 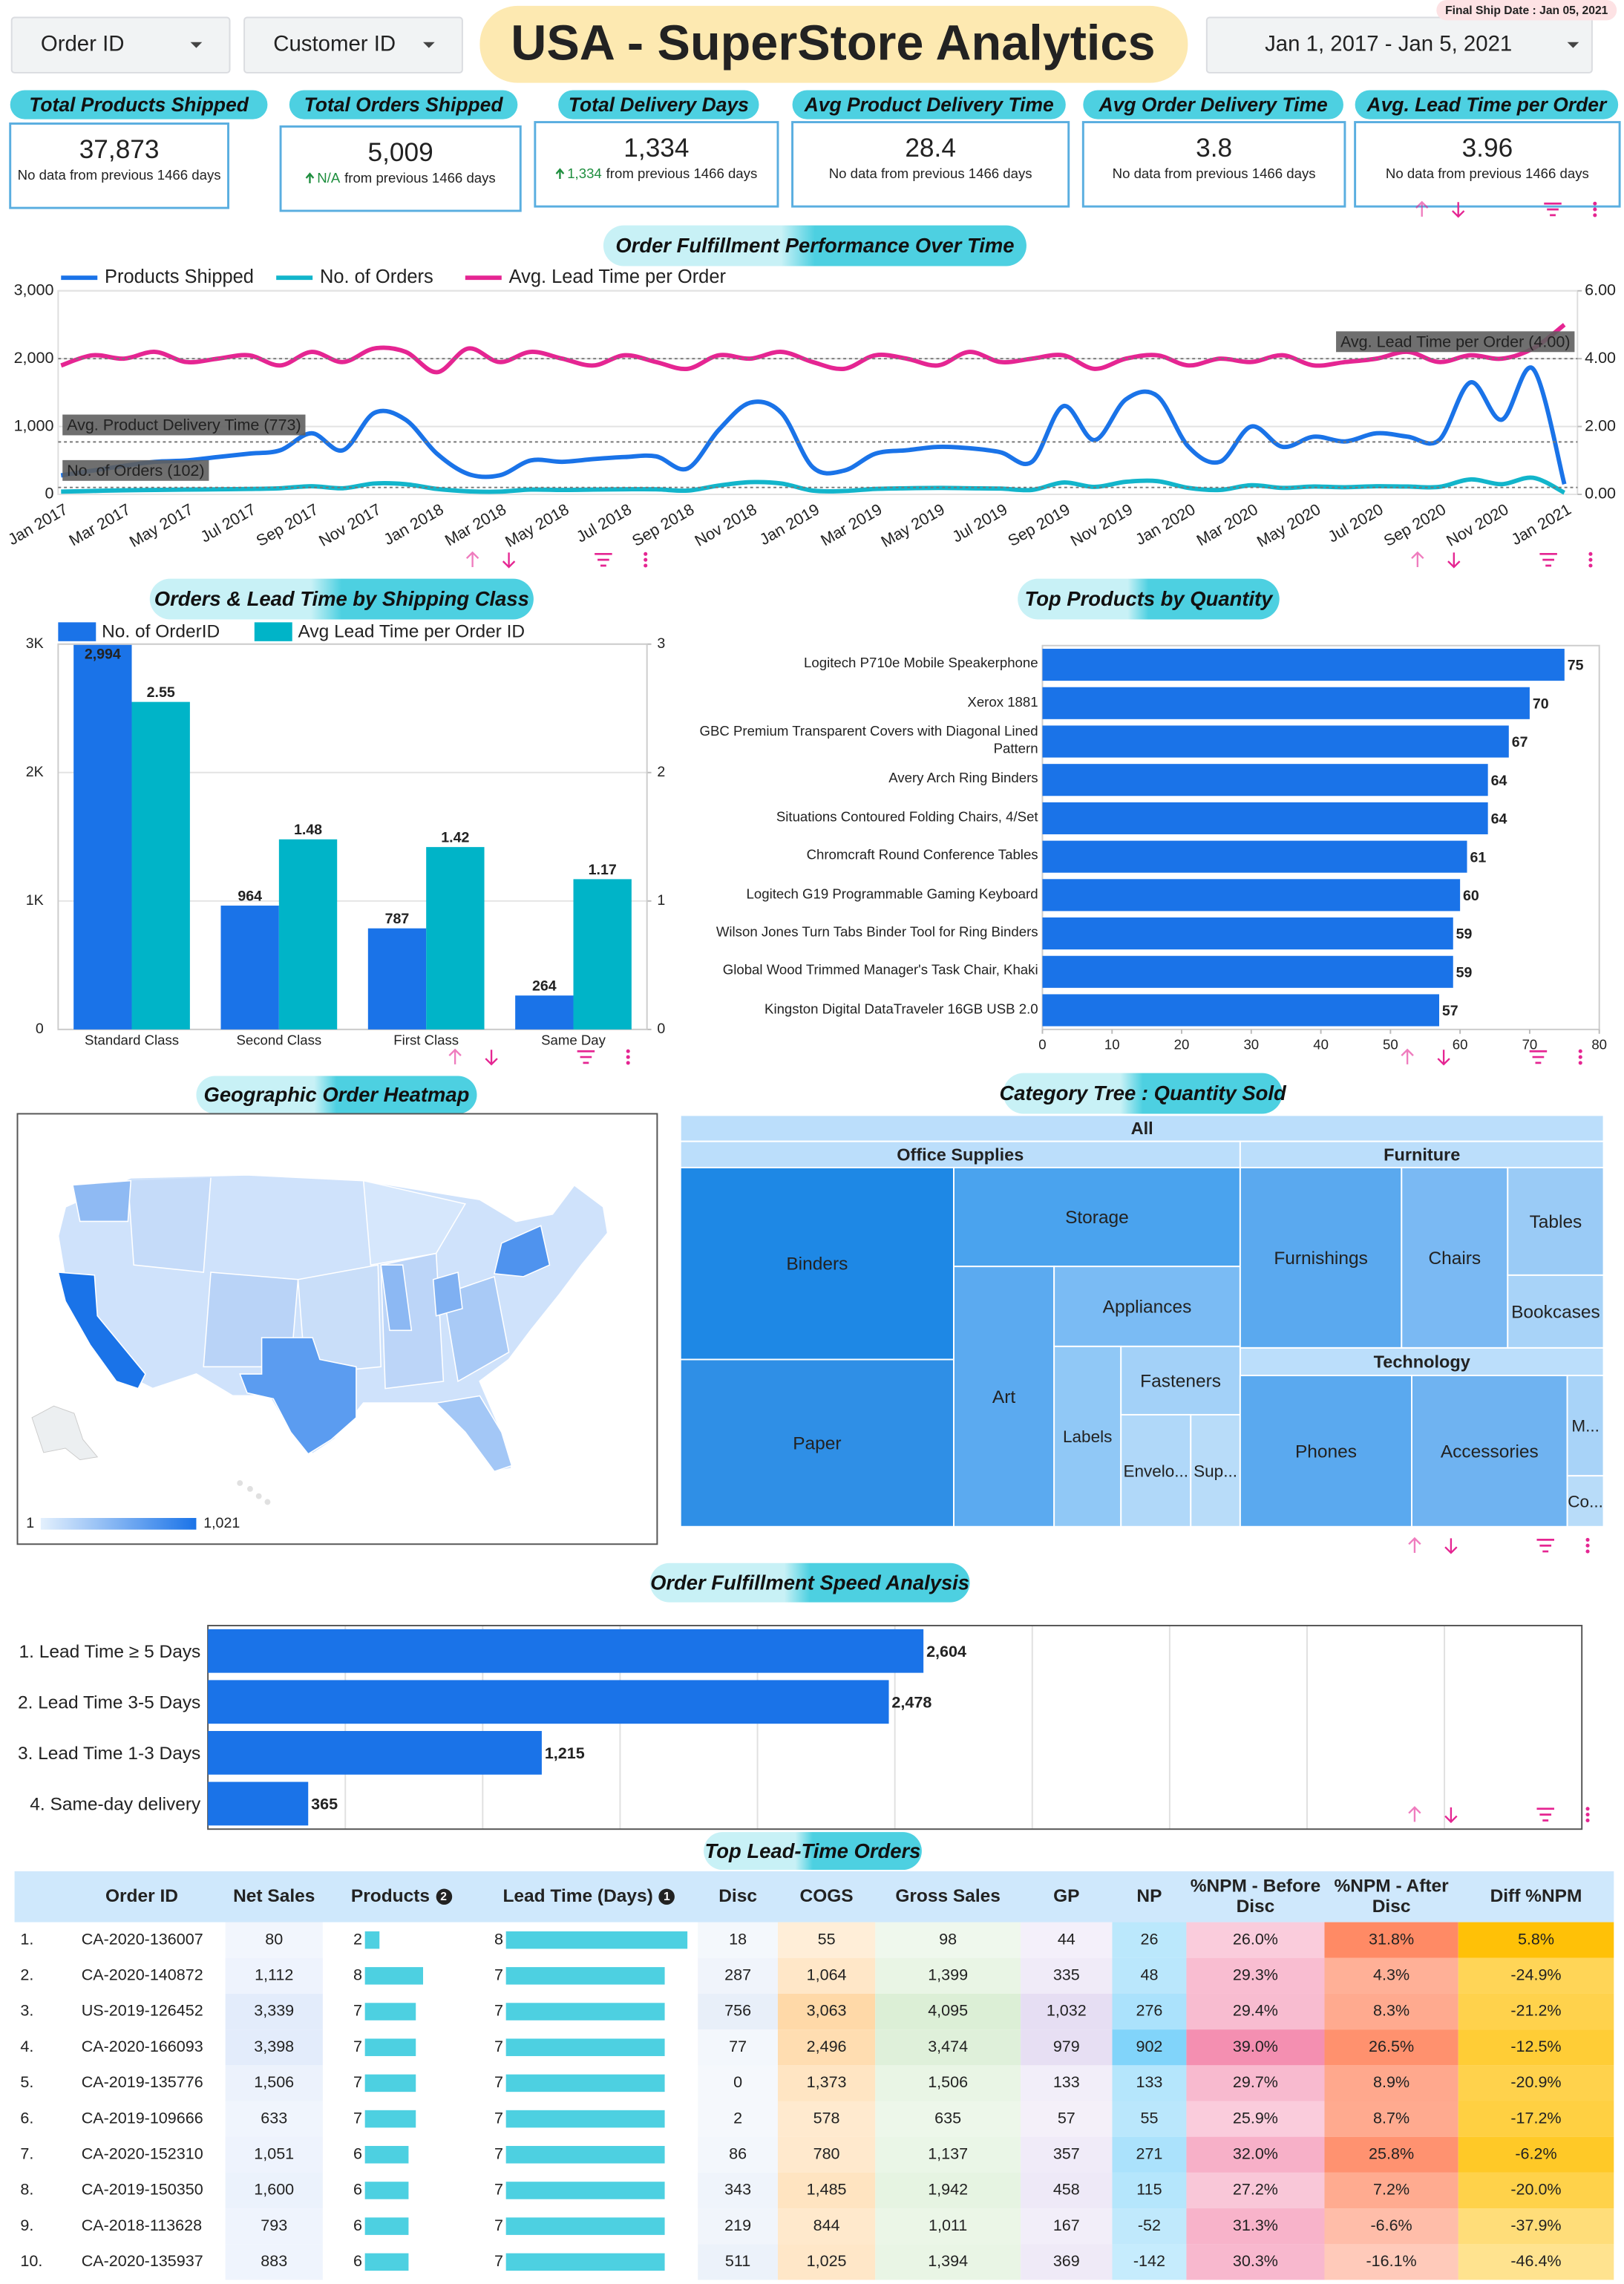 I want to click on treemap-label: Binders, so click(x=817, y=1264).